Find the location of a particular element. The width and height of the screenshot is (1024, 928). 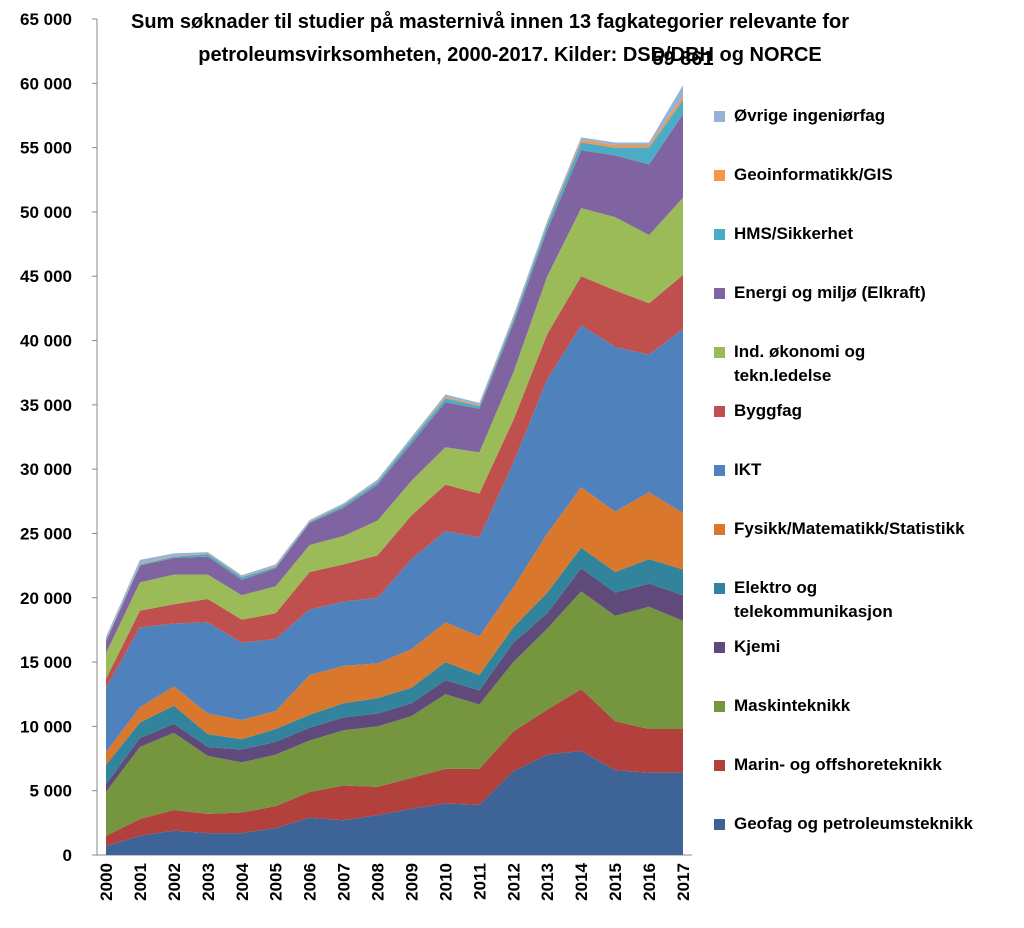

legend-item: Geoinformatikk/GIS is located at coordinates (855, 175).